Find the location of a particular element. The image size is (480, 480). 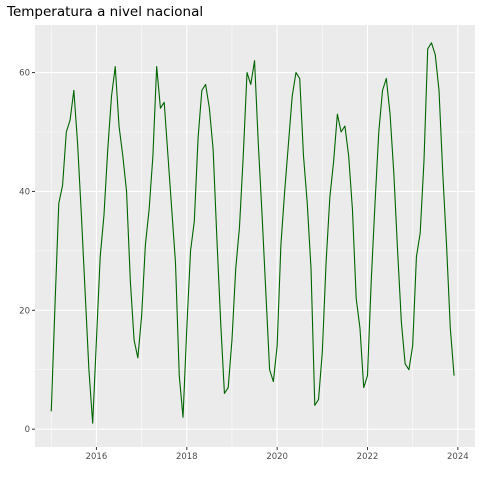

y-tick-label: 40 is located at coordinates (24, 192).